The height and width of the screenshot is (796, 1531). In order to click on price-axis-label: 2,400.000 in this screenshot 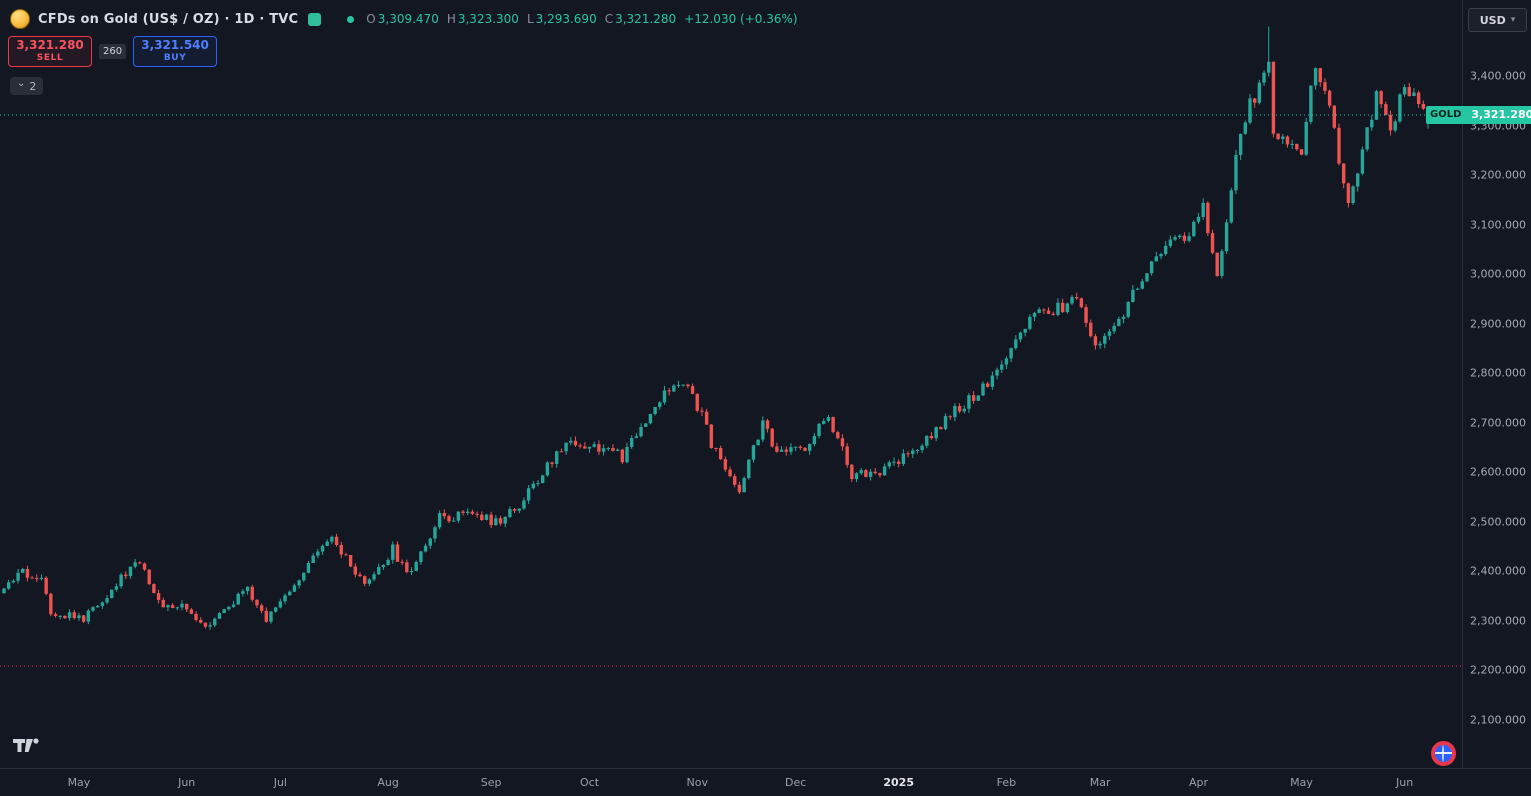, I will do `click(1498, 571)`.